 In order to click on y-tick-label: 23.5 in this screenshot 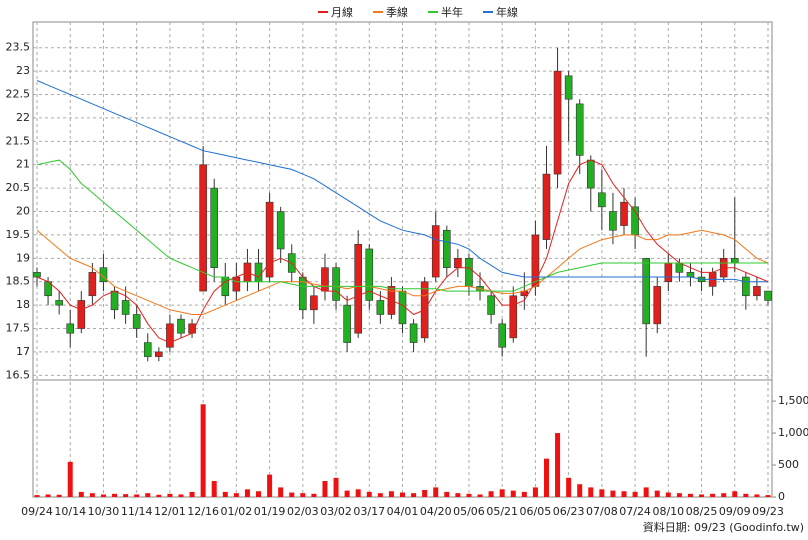, I will do `click(18, 47)`.